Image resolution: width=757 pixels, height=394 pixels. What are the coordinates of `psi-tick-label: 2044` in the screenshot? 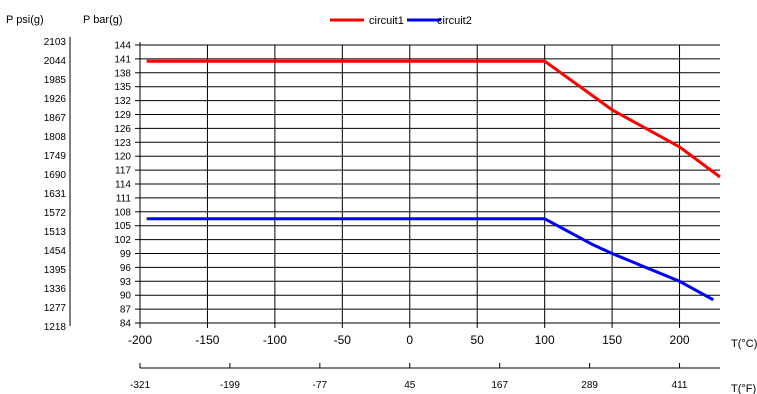 It's located at (55, 61).